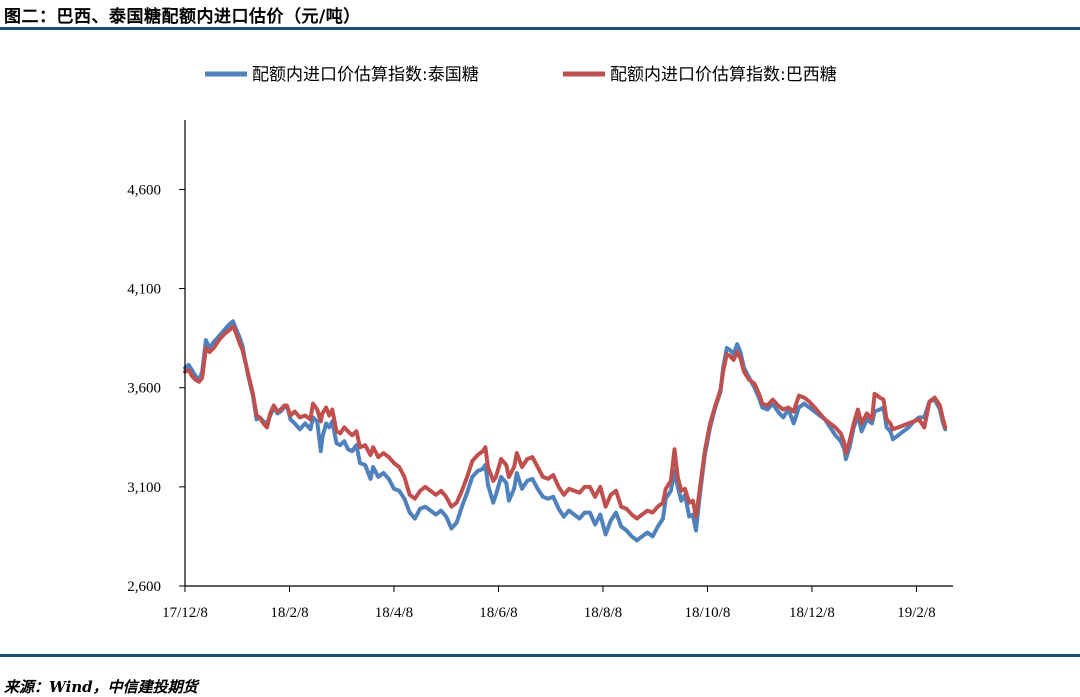 This screenshot has height=697, width=1080. I want to click on x-tick-label: 18/2/8, so click(289, 613).